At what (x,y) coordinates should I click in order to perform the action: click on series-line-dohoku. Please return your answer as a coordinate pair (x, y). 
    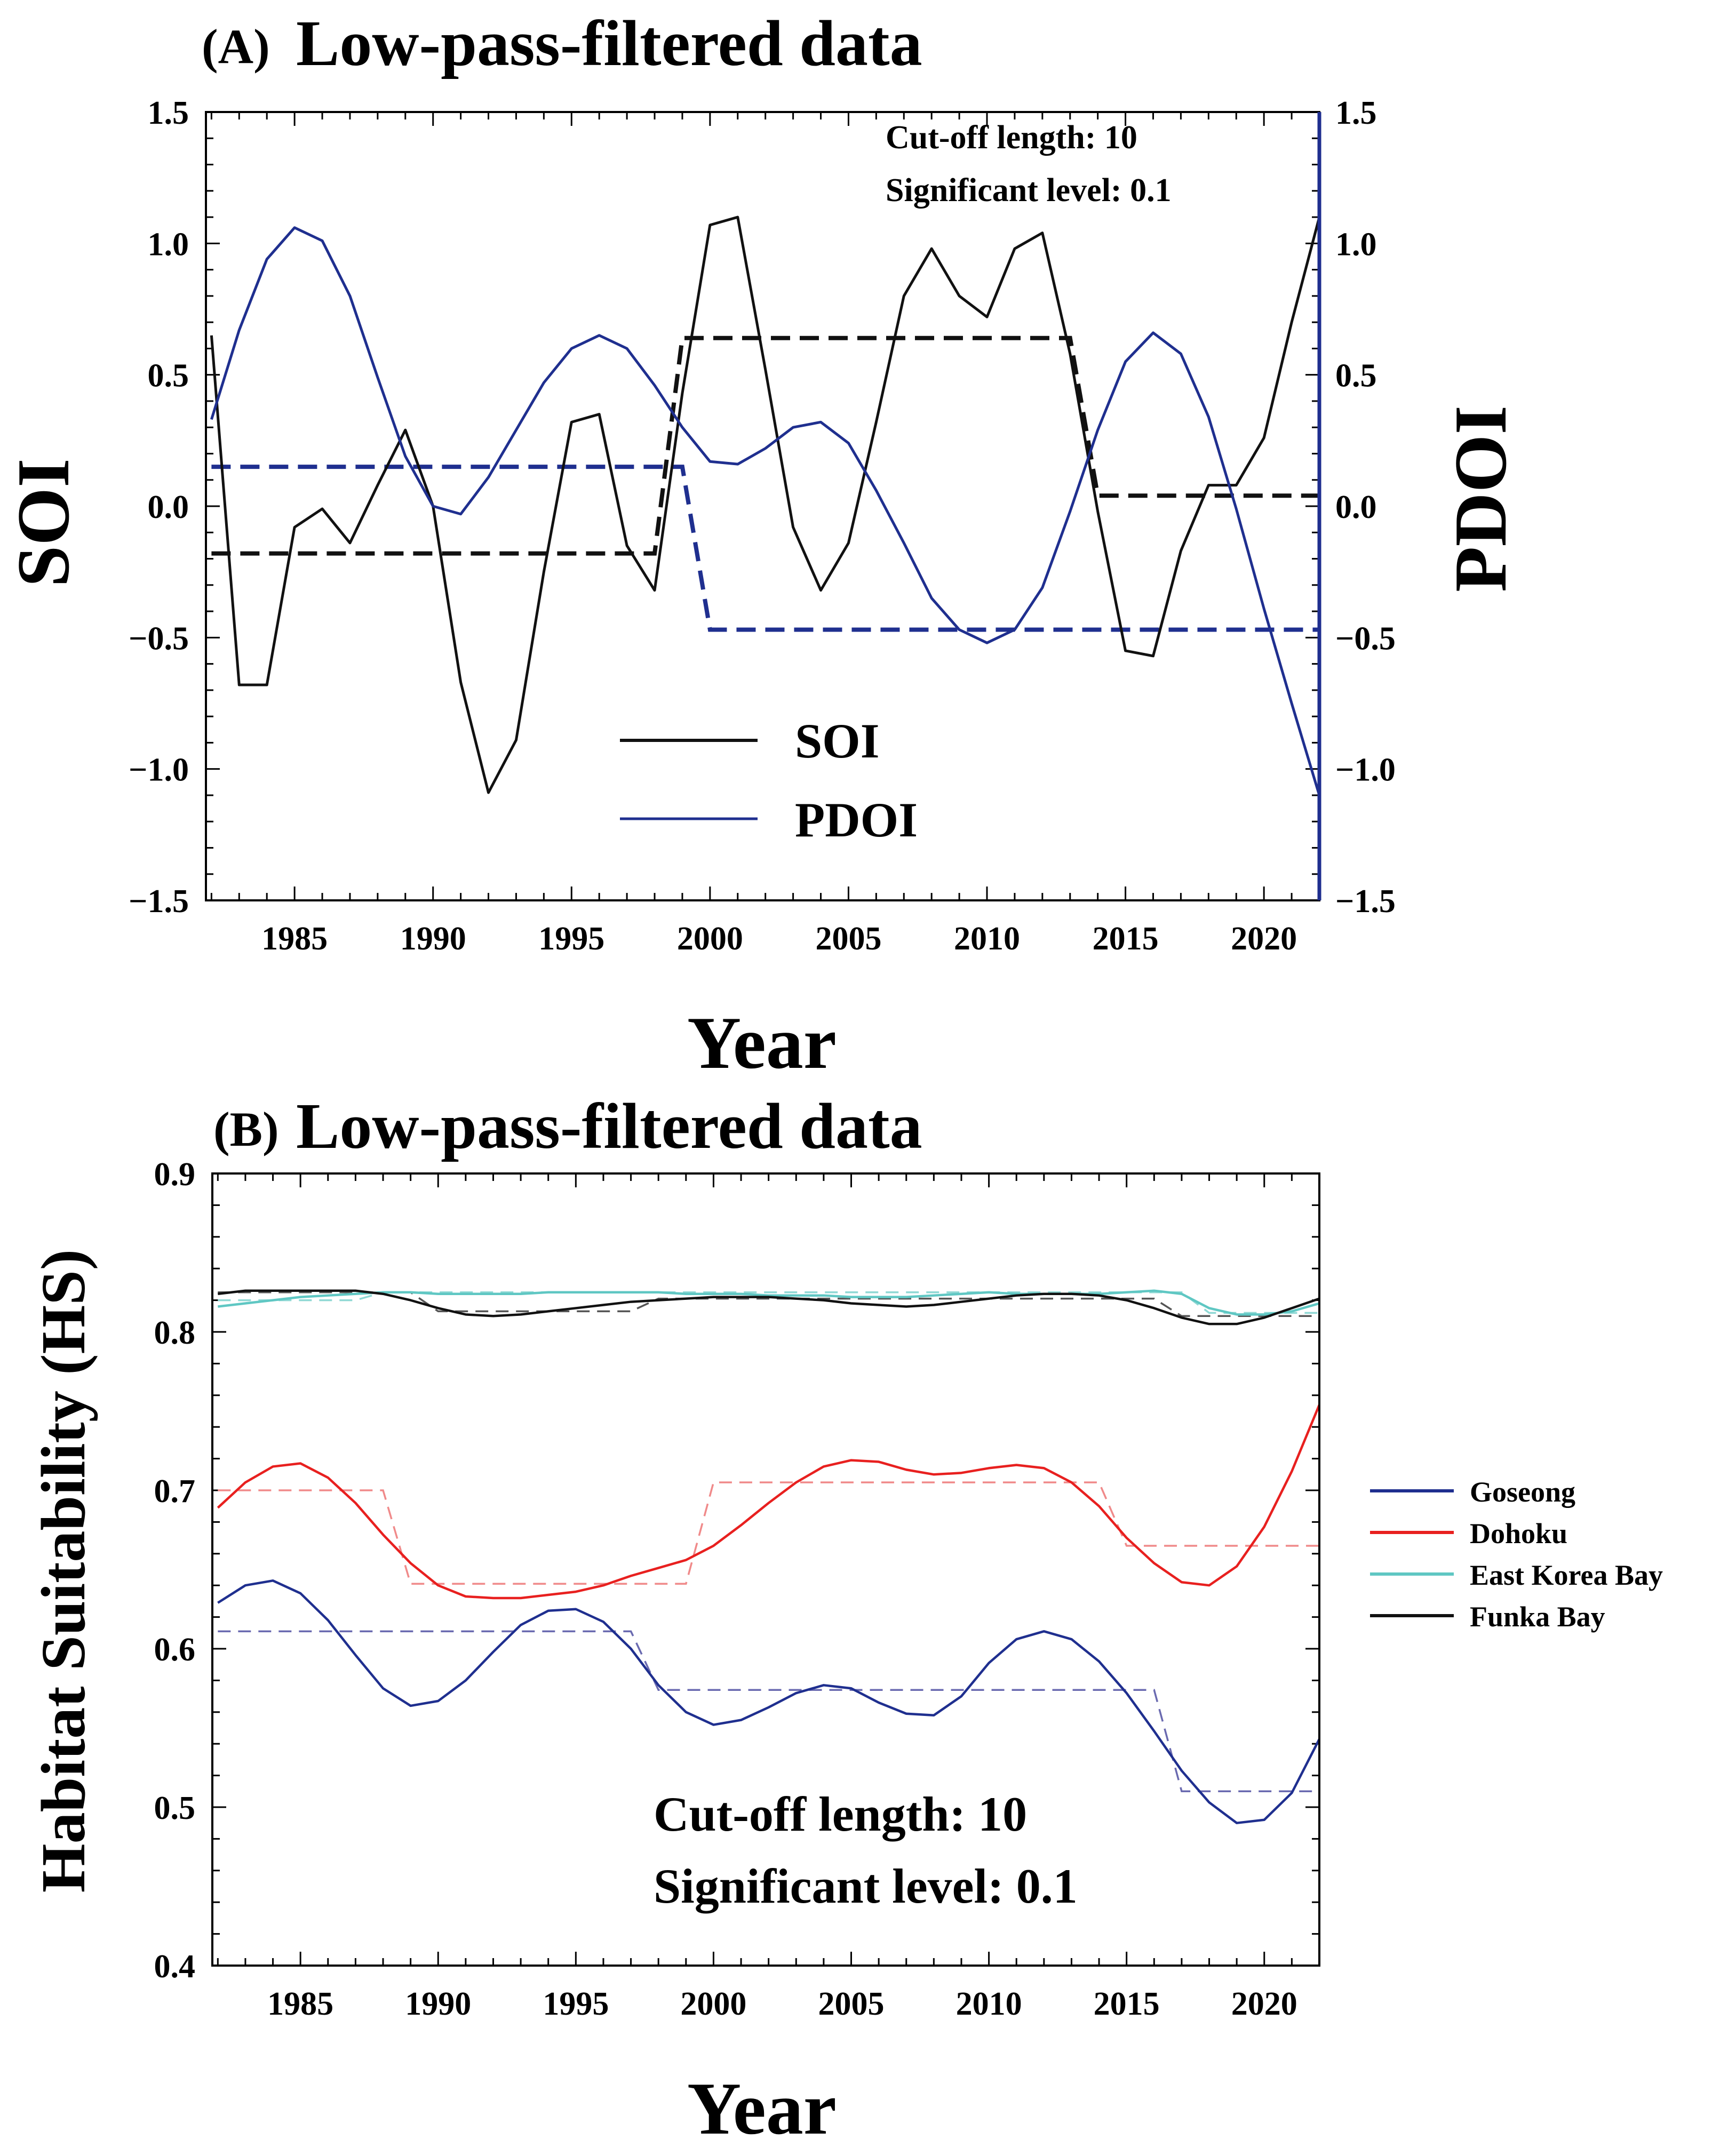
    Looking at the image, I should click on (769, 1502).